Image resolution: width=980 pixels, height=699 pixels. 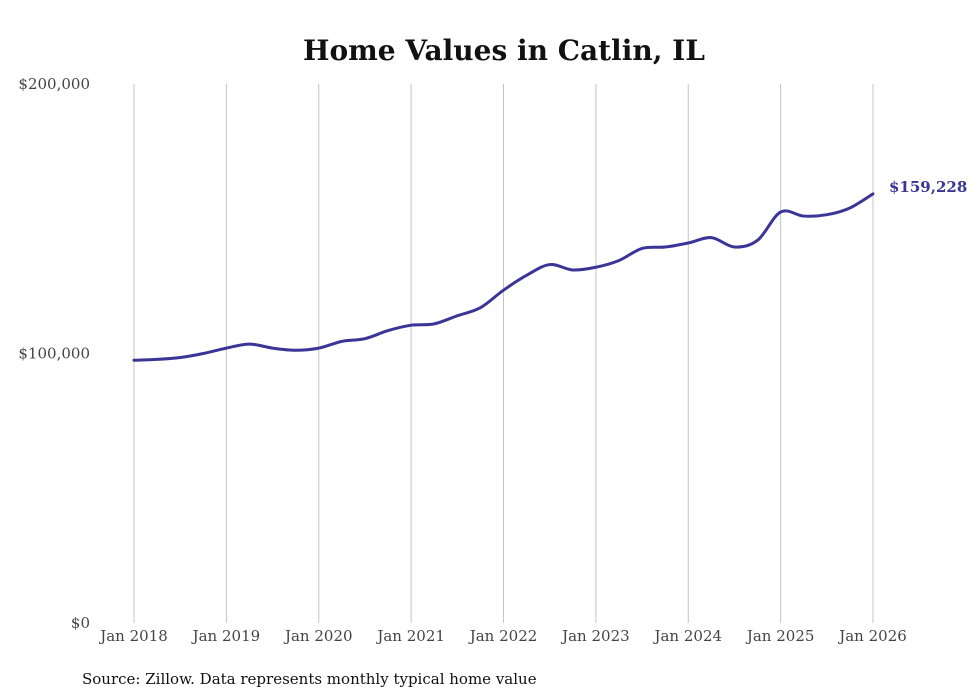 I want to click on chart-title: Home Values in Catlin, IL, so click(x=504, y=50).